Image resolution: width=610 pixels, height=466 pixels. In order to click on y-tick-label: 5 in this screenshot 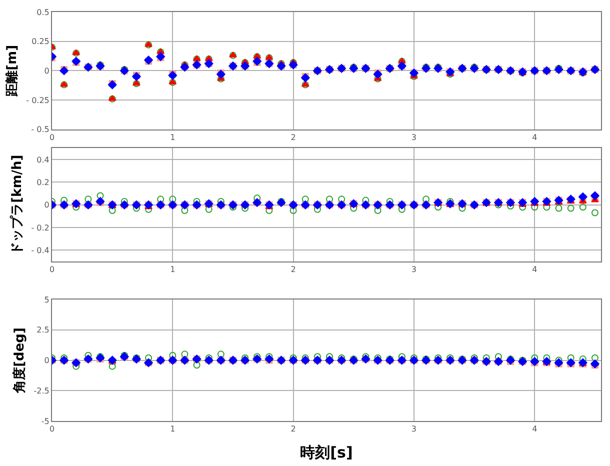, I will do `click(47, 299)`.